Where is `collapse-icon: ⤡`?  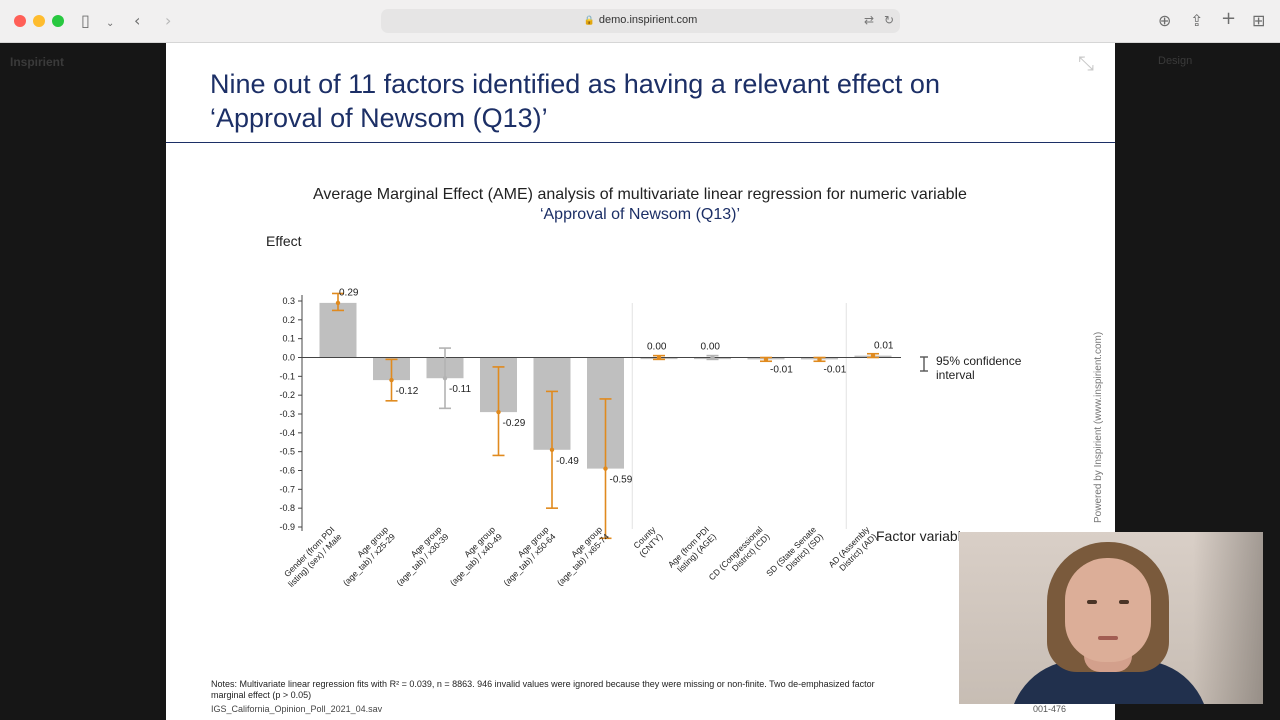
collapse-icon: ⤡ is located at coordinates (1086, 63).